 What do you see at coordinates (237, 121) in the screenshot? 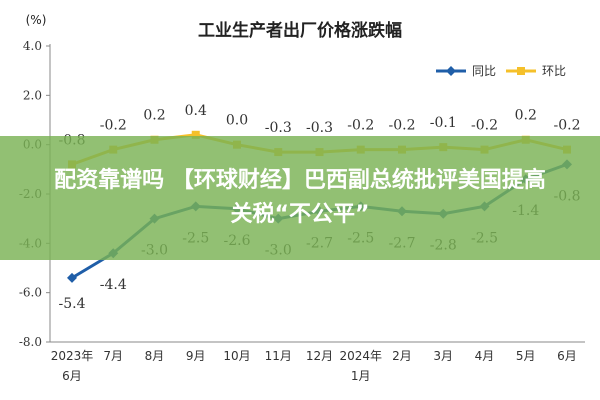
I see `data-label: 0.0` at bounding box center [237, 121].